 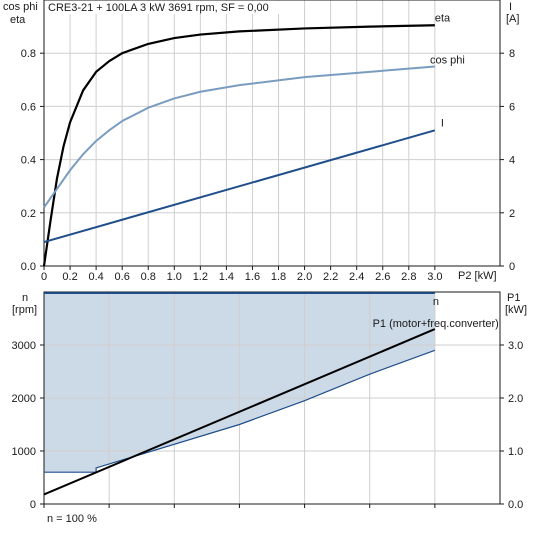 I want to click on bottom-right-tick-label: 2.0, so click(x=515, y=399).